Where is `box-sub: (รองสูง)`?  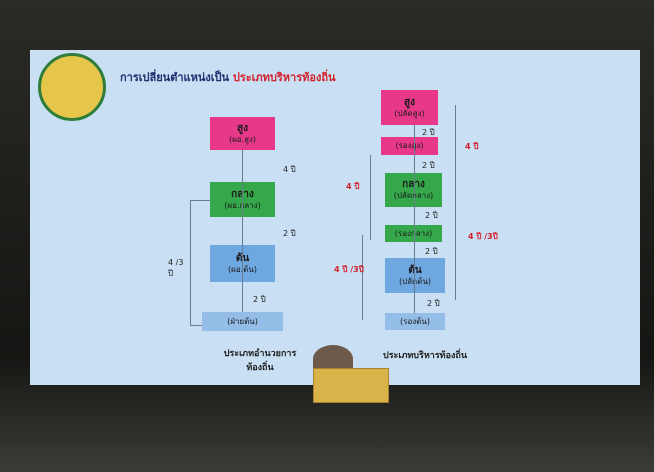
box-sub: (รองสูง) is located at coordinates (409, 146).